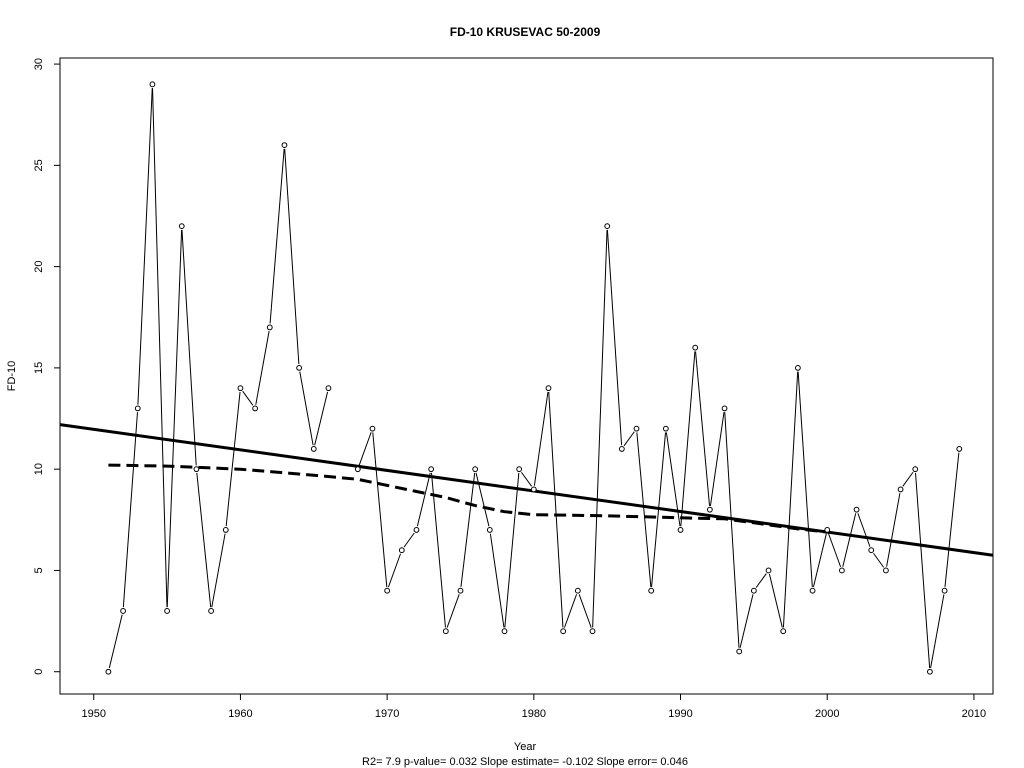 This screenshot has width=1024, height=768. What do you see at coordinates (123, 611) in the screenshot?
I see `data-point-1952` at bounding box center [123, 611].